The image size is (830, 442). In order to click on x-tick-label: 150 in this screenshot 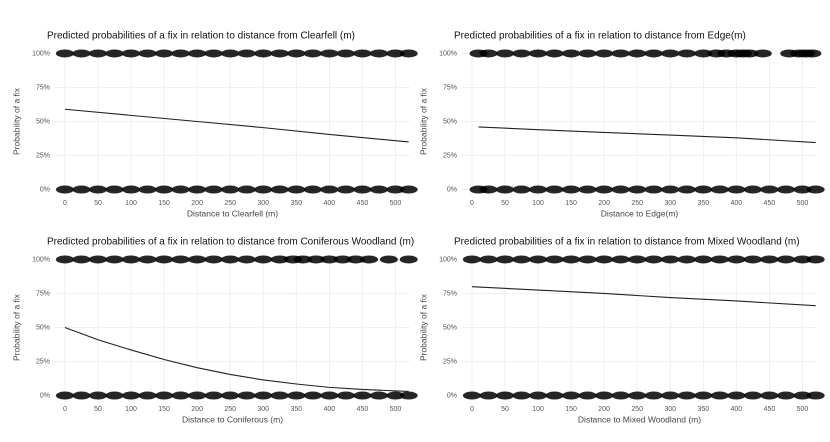, I will do `click(164, 409)`.